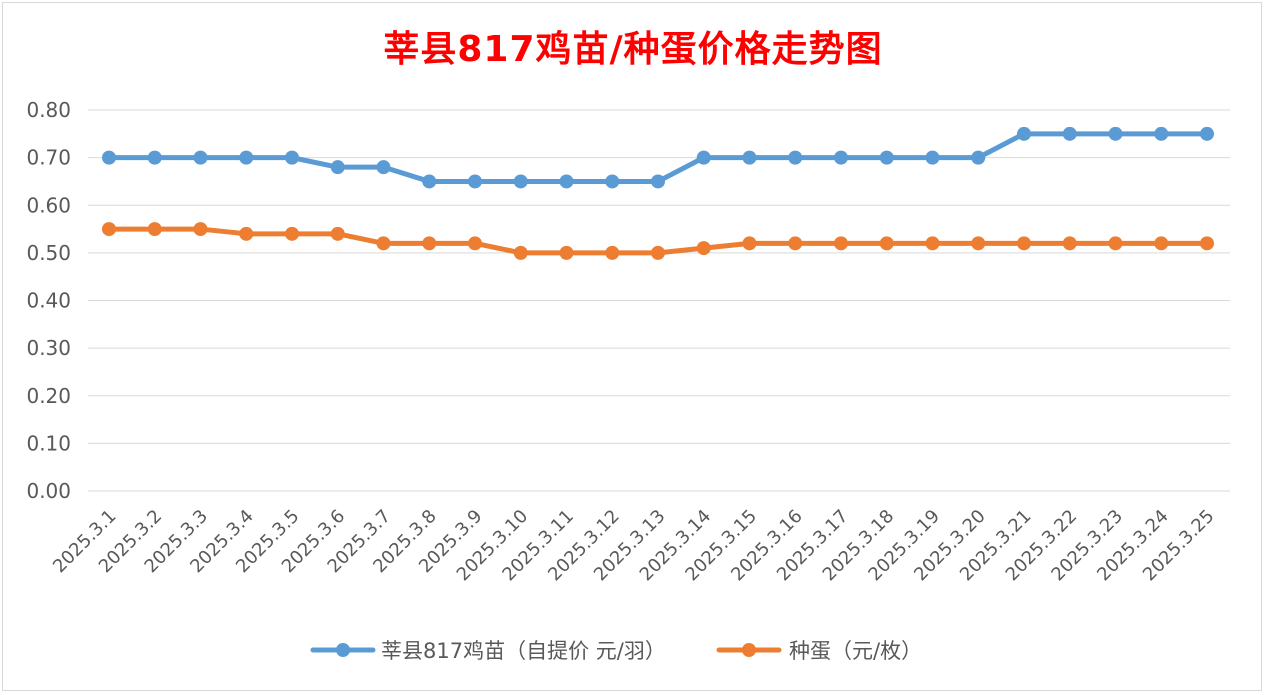 The height and width of the screenshot is (695, 1266). What do you see at coordinates (48, 158) in the screenshot?
I see `y-tick-label: 0.70` at bounding box center [48, 158].